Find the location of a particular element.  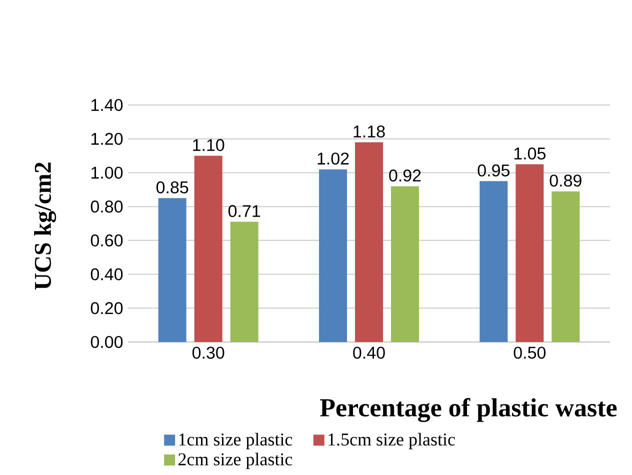

data-label: 1.18 is located at coordinates (369, 131).